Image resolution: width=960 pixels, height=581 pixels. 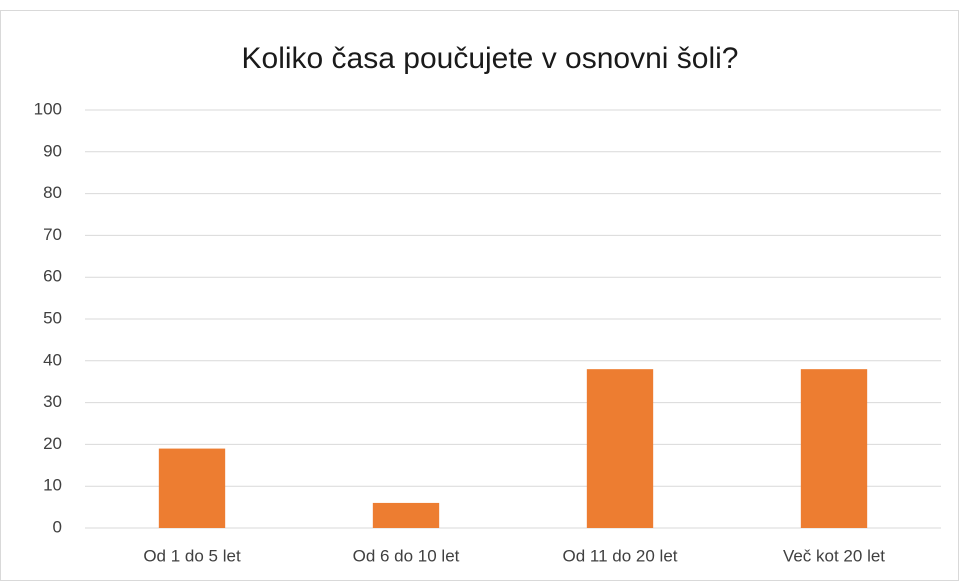 What do you see at coordinates (52, 443) in the screenshot?
I see `y-tick-label: 20` at bounding box center [52, 443].